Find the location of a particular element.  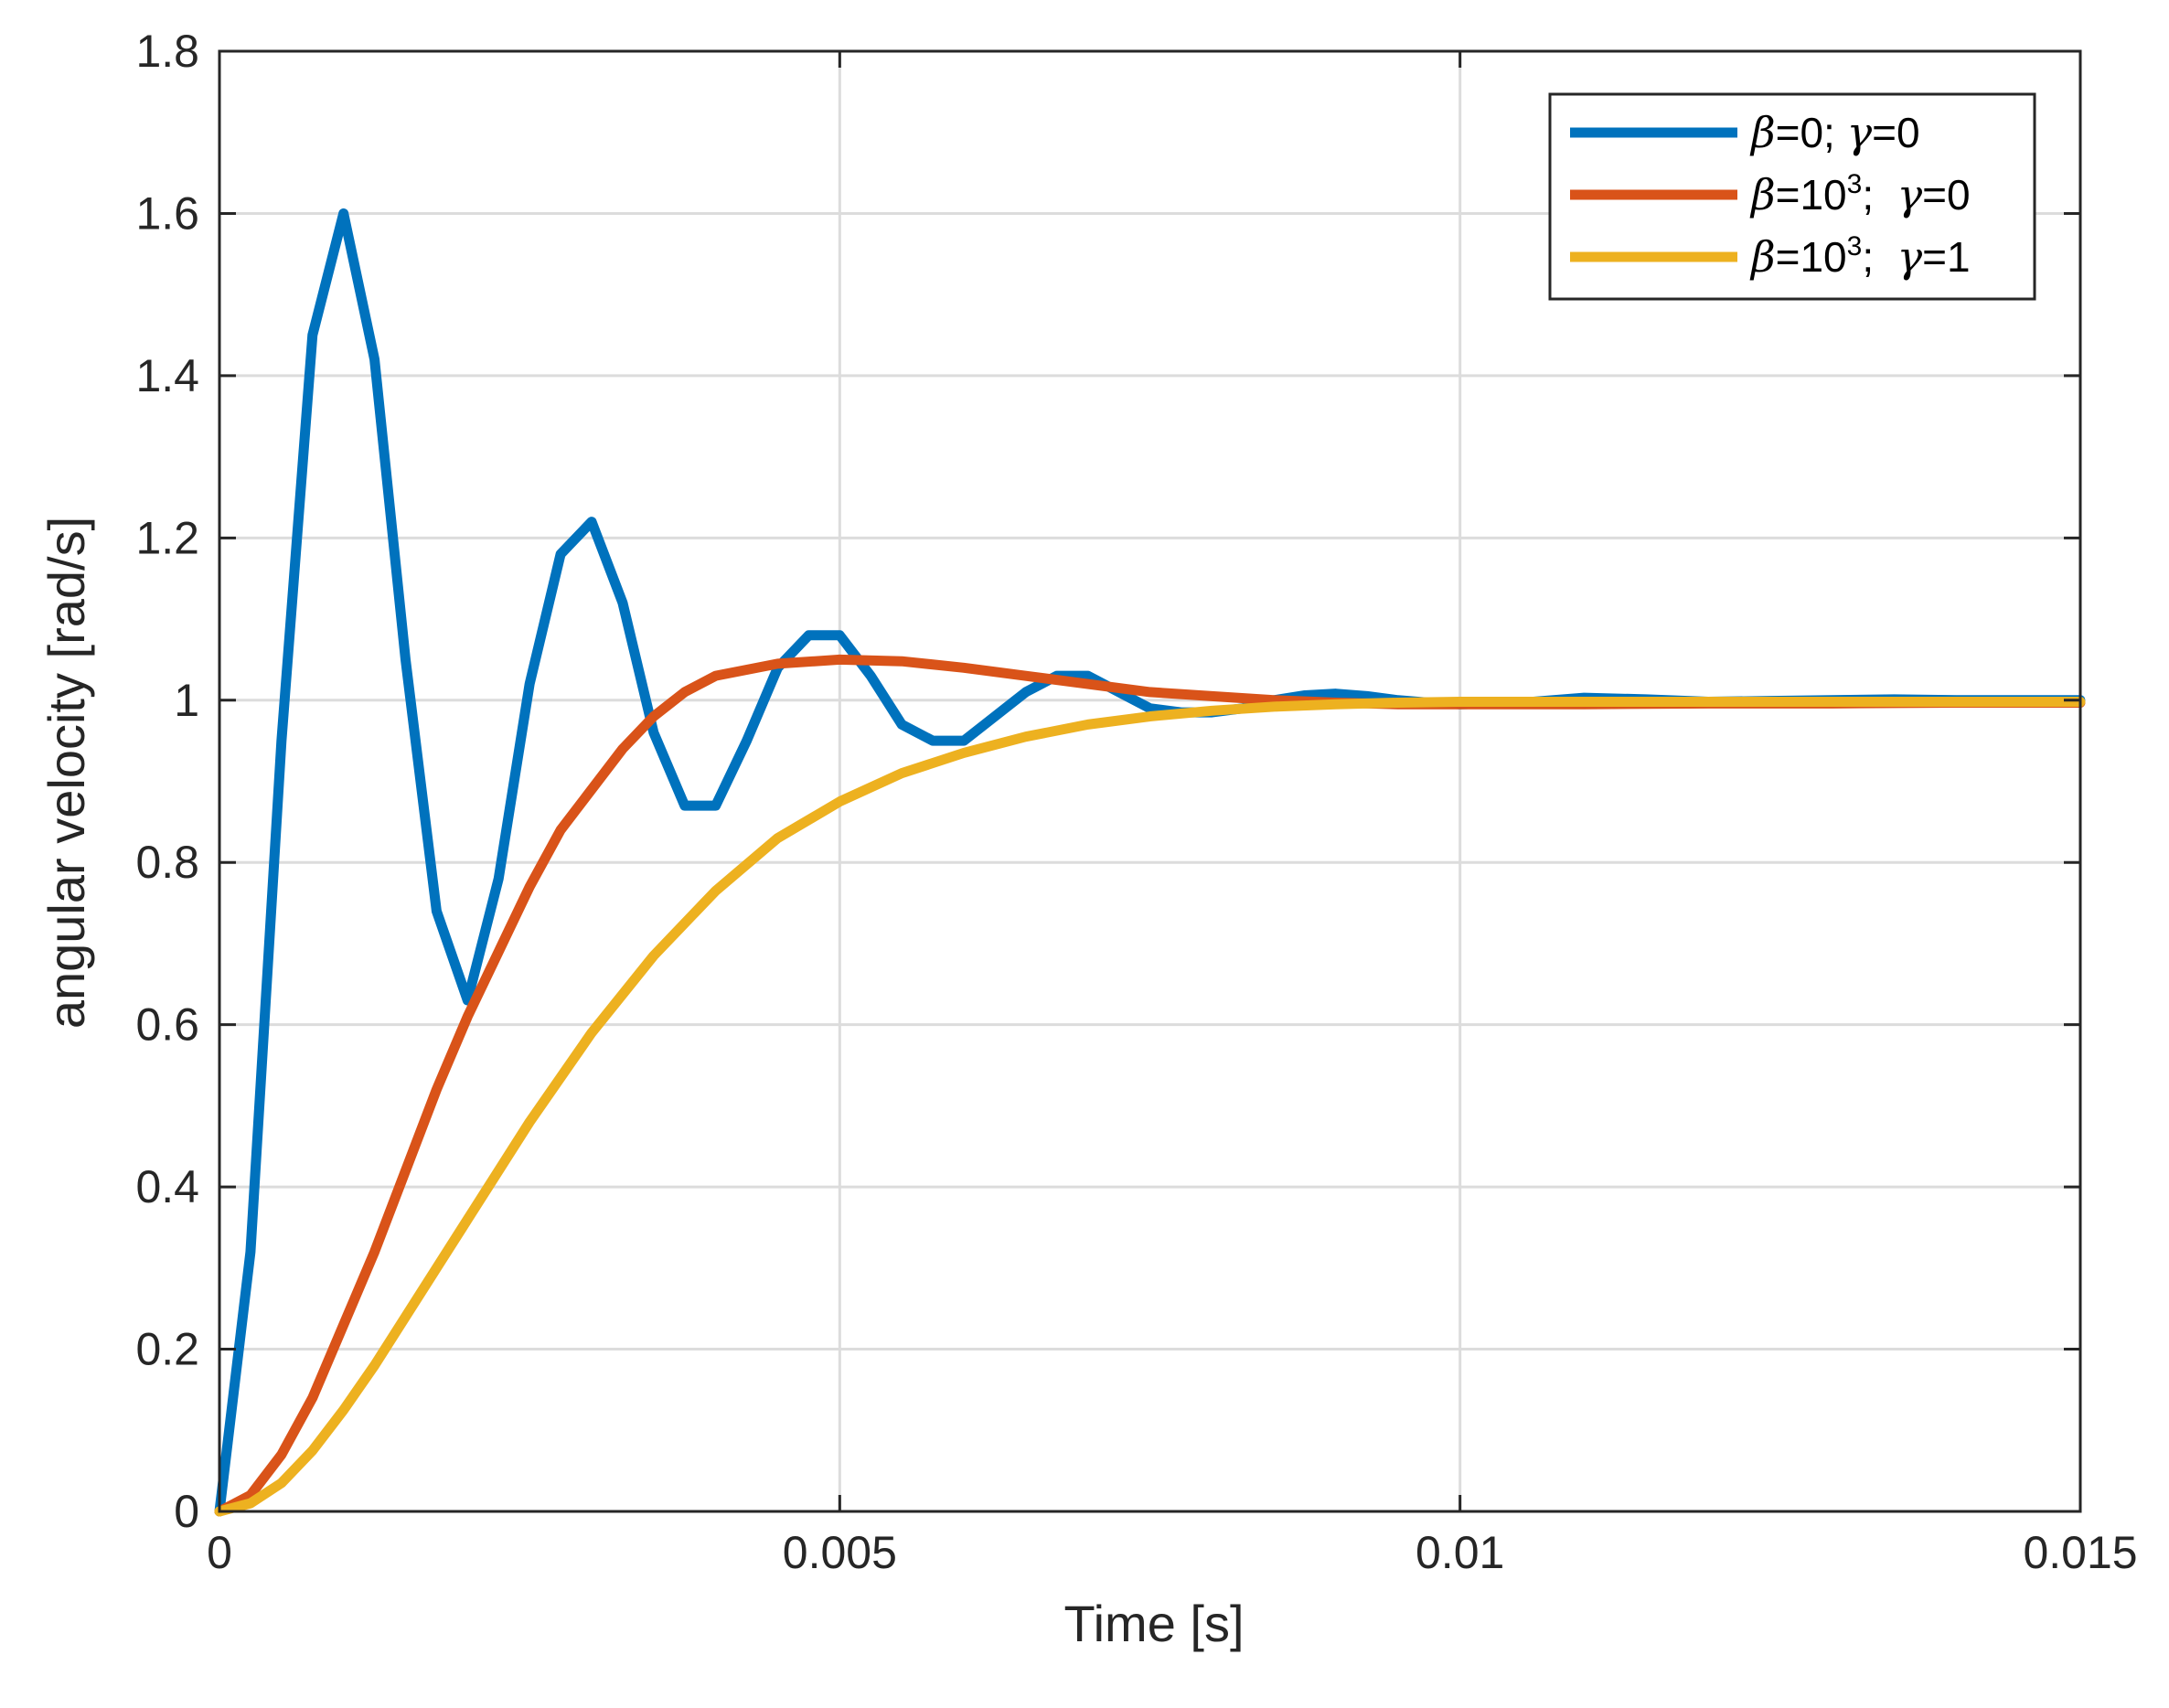

y-tick-label: 1.2 is located at coordinates (167, 538).